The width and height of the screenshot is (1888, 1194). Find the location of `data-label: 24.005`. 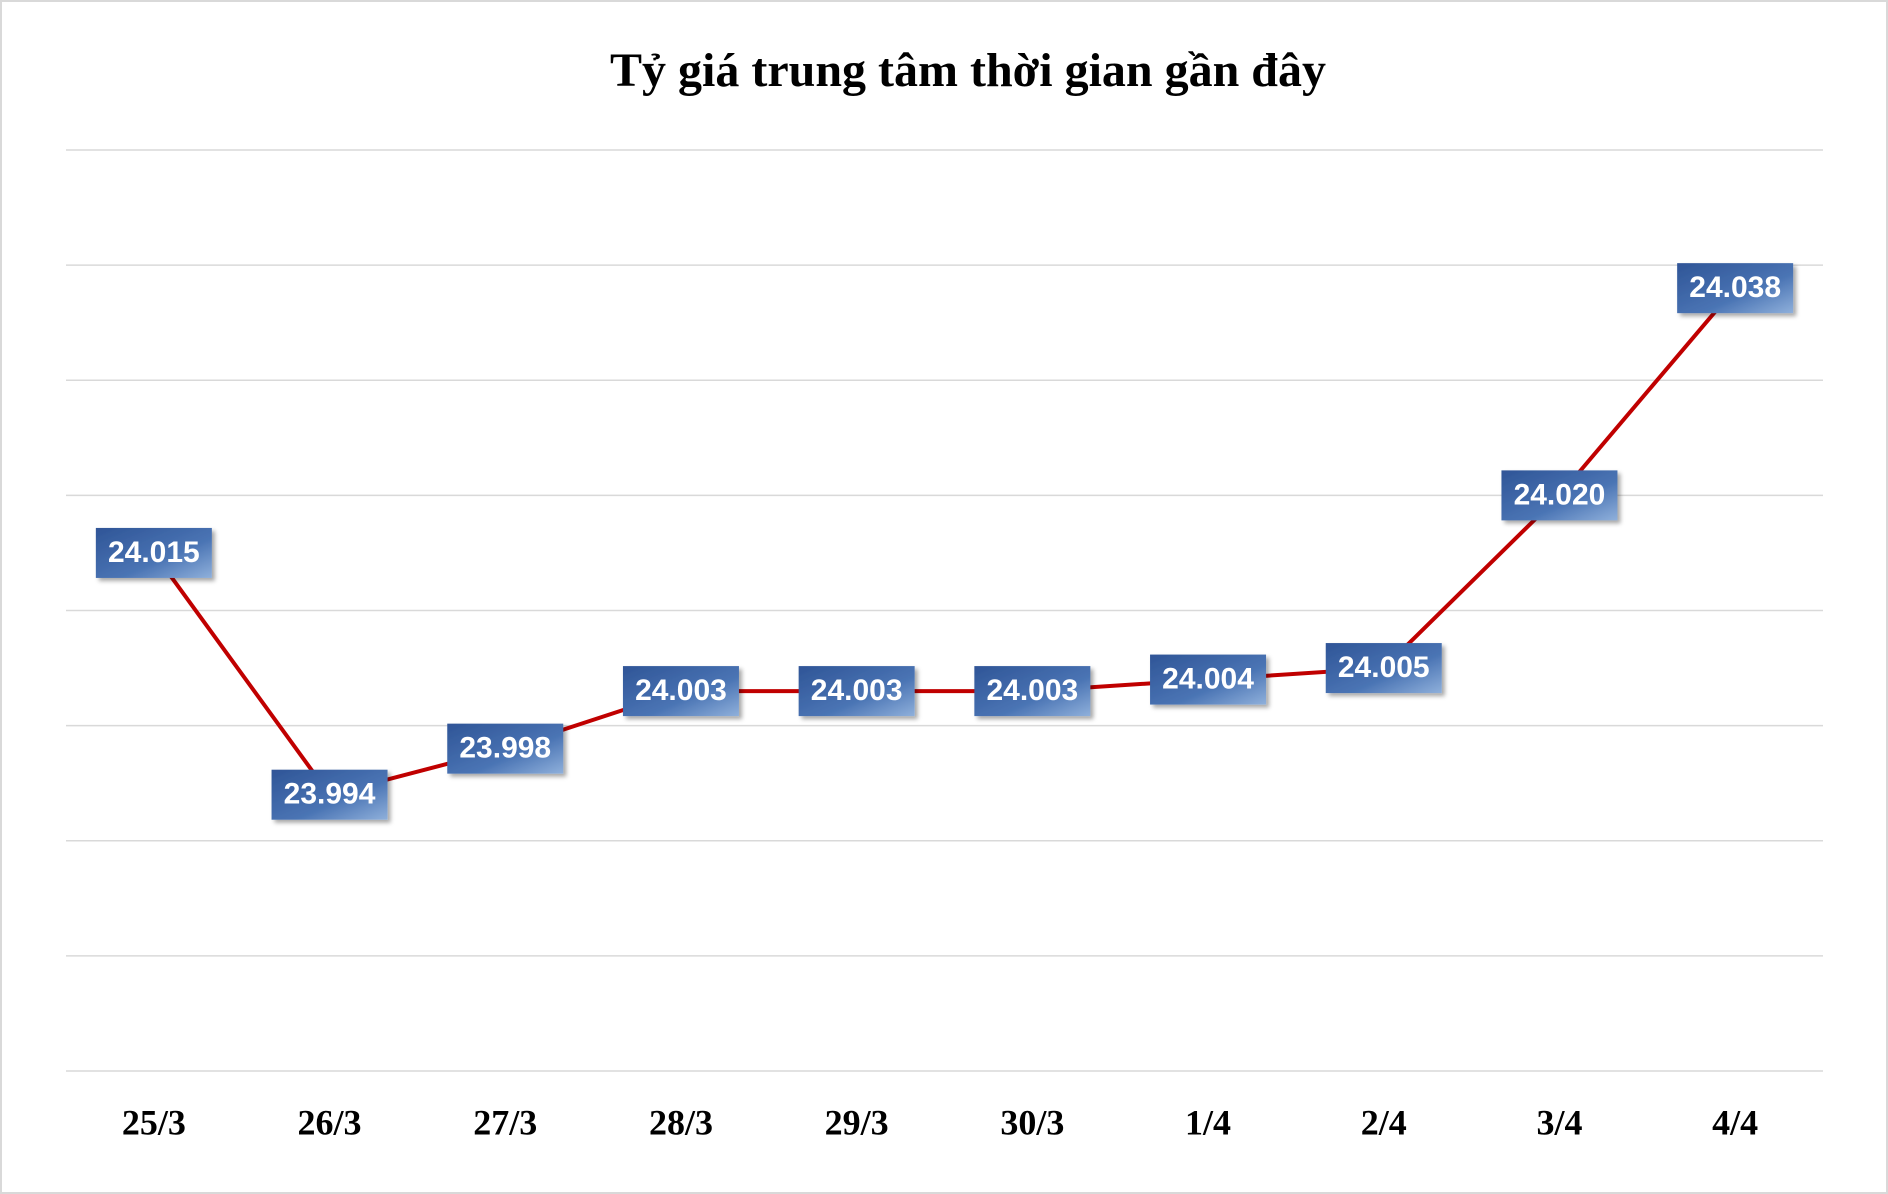

data-label: 24.005 is located at coordinates (1384, 667).